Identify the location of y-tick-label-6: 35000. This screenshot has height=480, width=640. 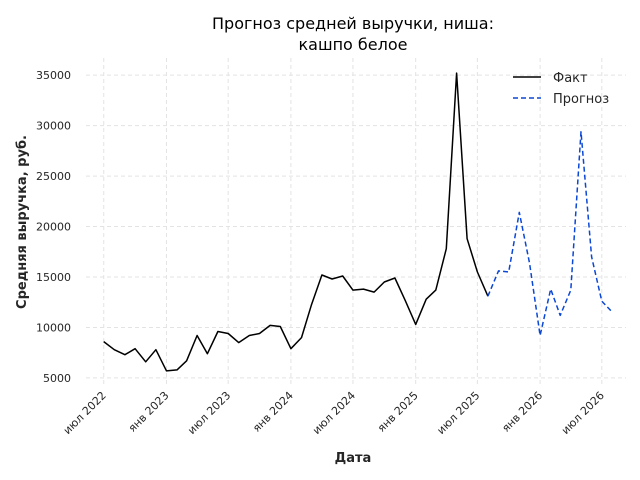
(53, 75).